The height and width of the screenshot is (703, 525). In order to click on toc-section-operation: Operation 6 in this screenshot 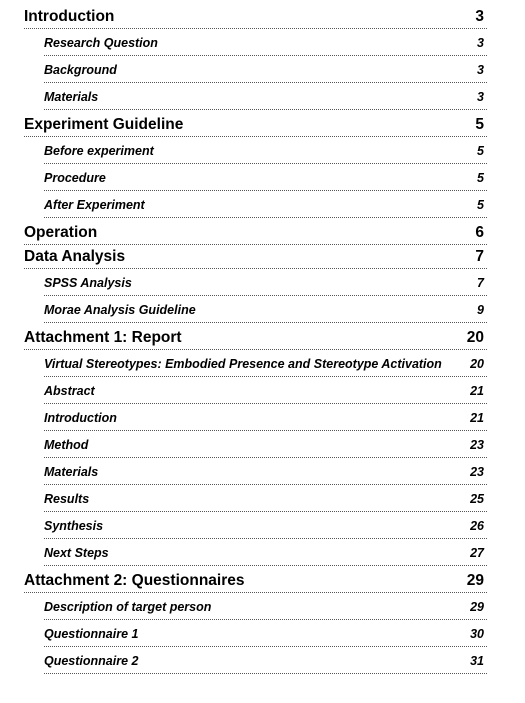, I will do `click(254, 233)`.